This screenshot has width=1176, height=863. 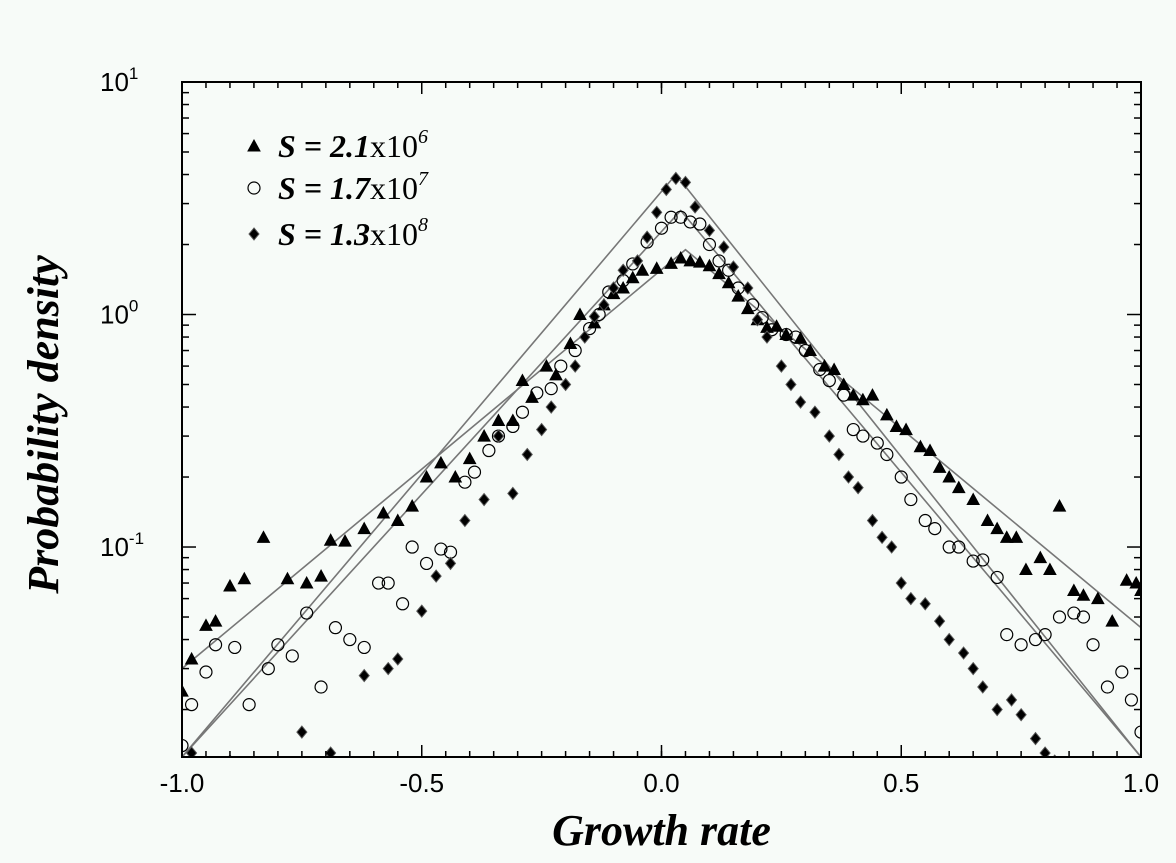 I want to click on x-tick-label: 0.0, so click(x=661, y=783).